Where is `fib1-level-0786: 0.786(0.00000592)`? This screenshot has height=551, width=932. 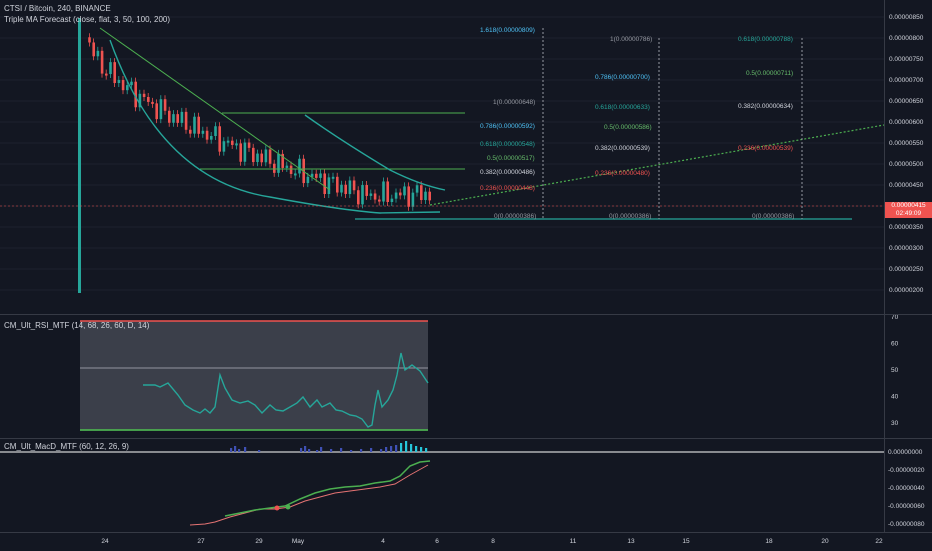 fib1-level-0786: 0.786(0.00000592) is located at coordinates (507, 126).